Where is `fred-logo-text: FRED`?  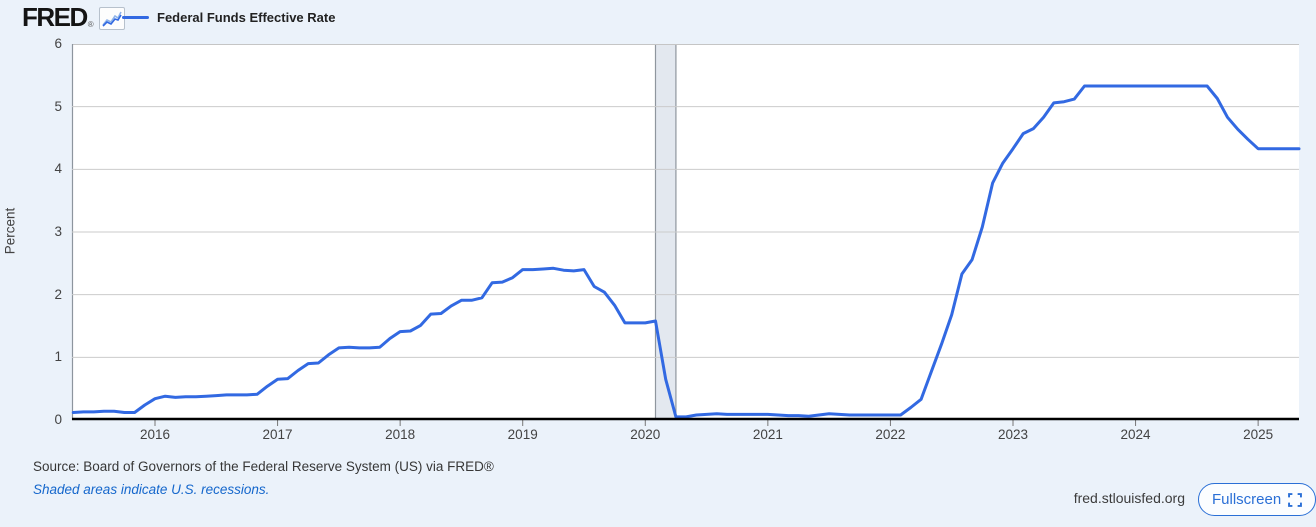
fred-logo-text: FRED is located at coordinates (55, 17).